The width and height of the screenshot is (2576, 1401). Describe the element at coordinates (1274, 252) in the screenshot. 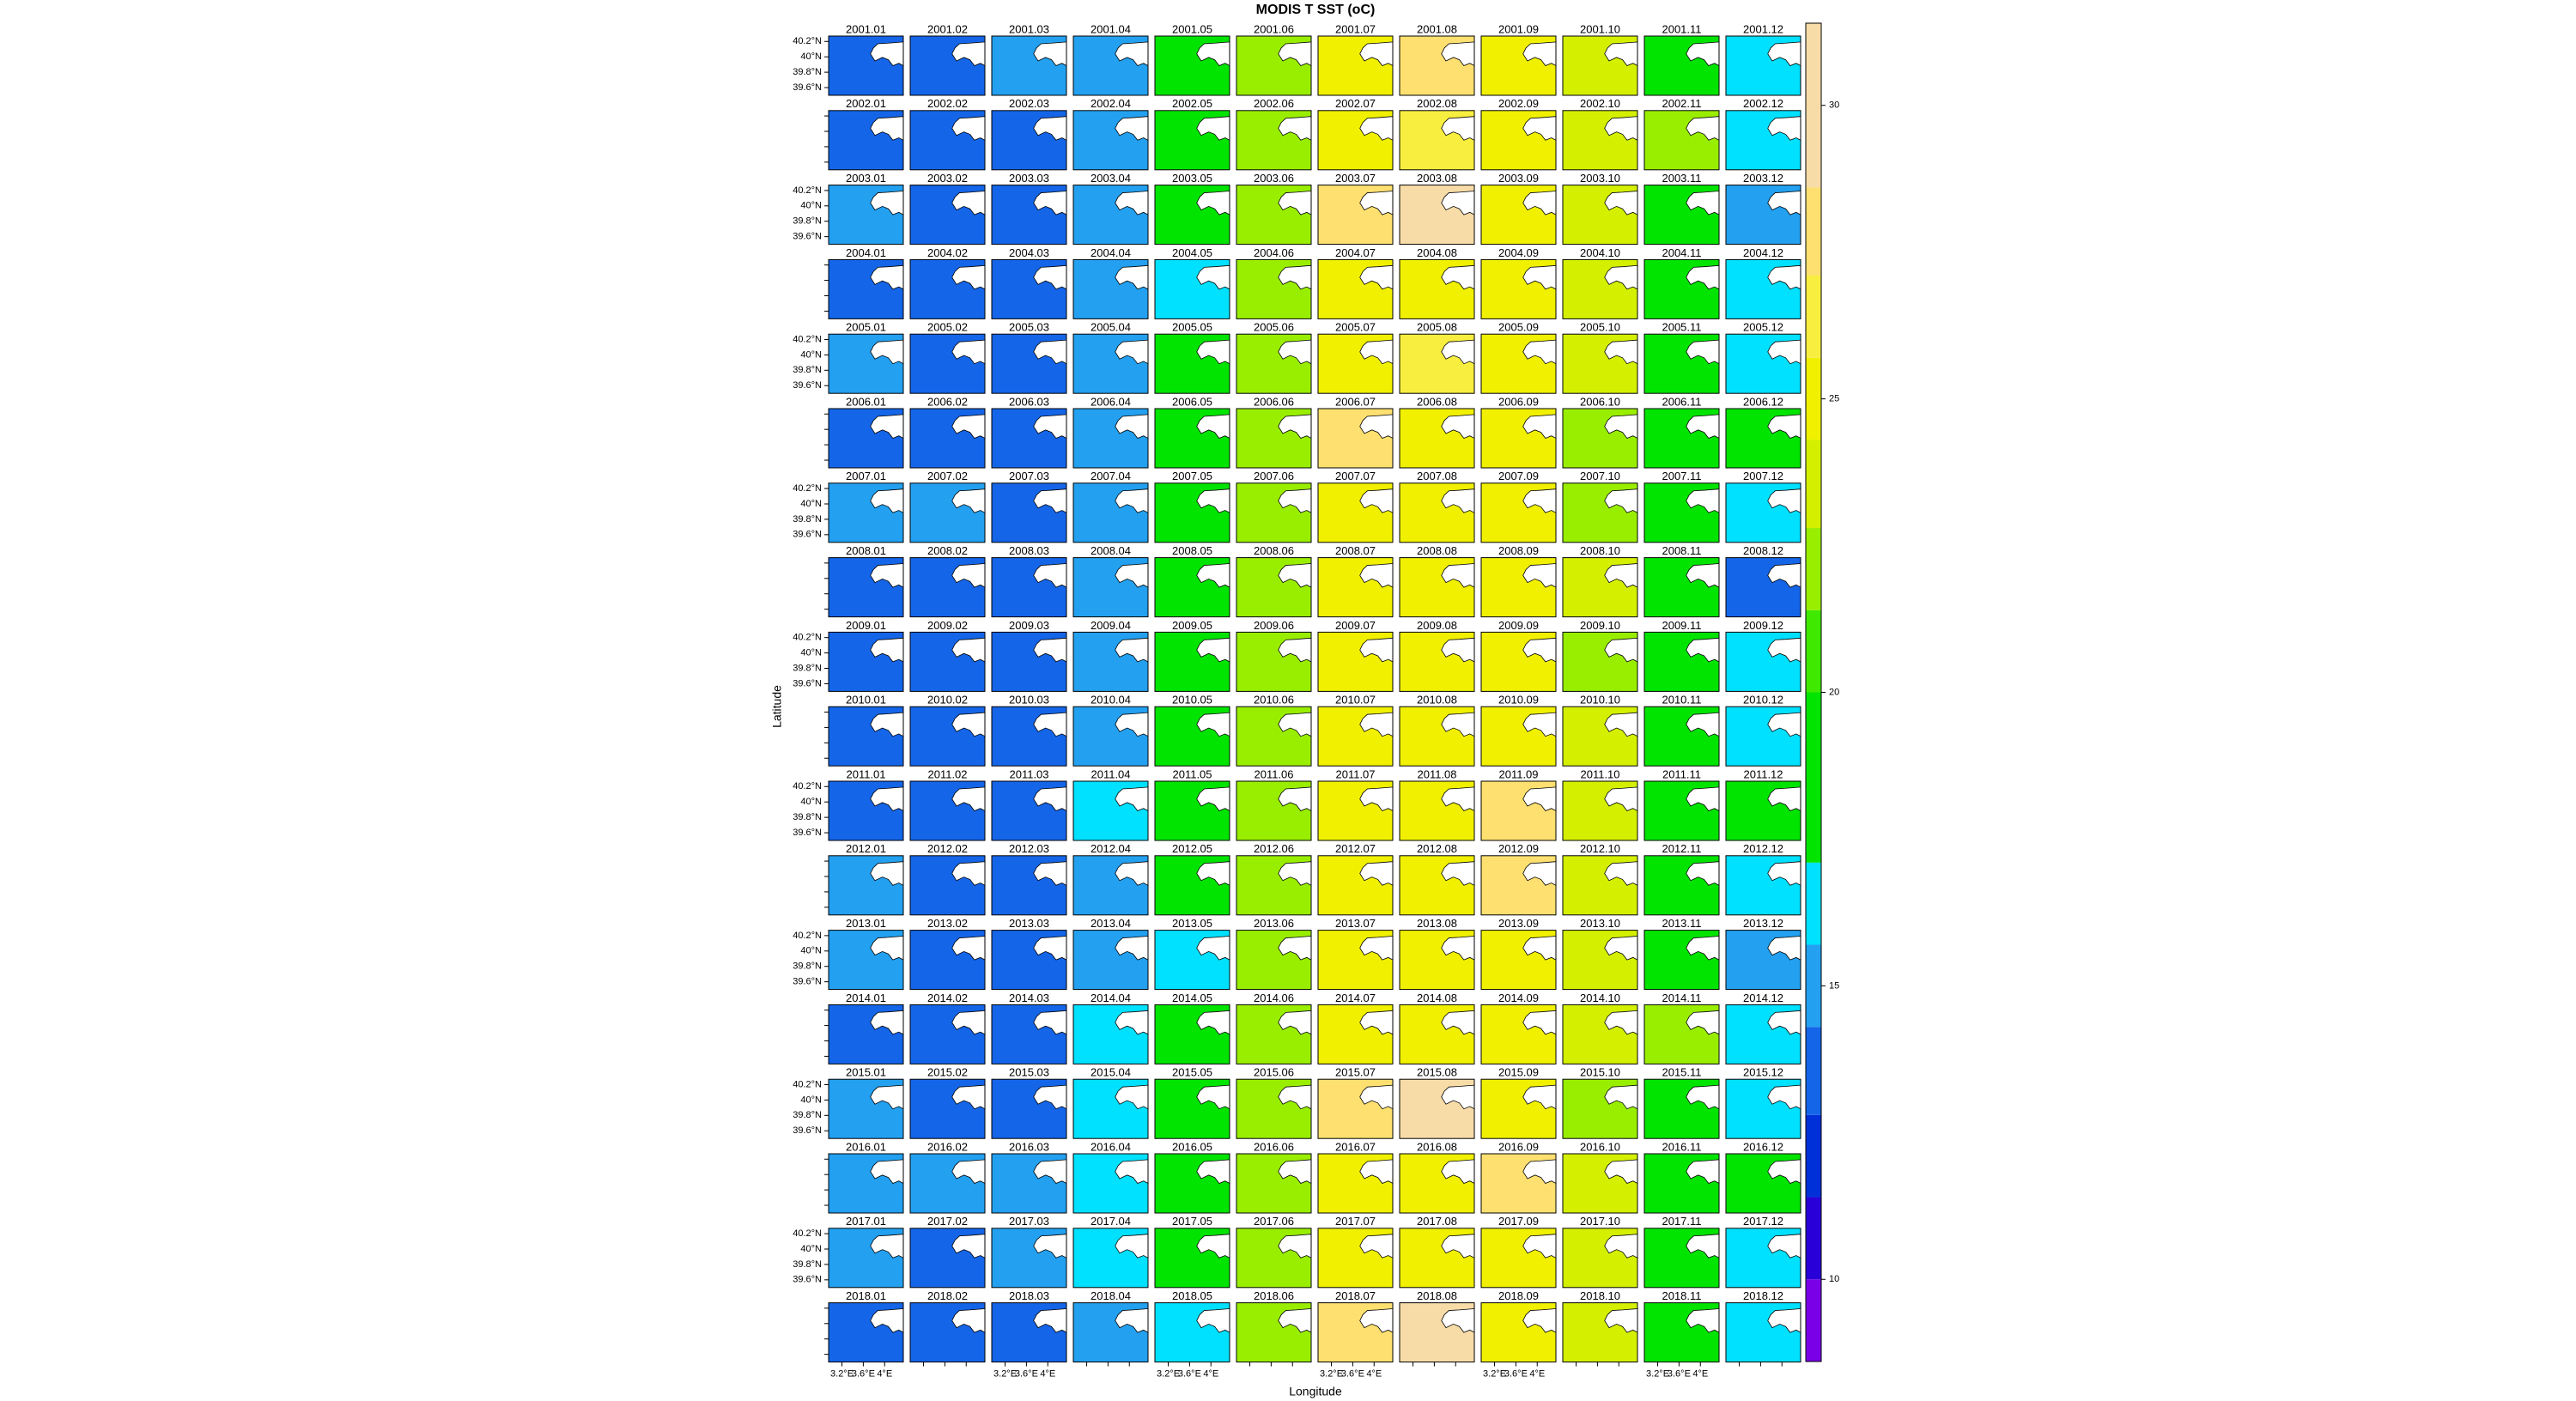

I see `panel-label: 2004.06` at that location.